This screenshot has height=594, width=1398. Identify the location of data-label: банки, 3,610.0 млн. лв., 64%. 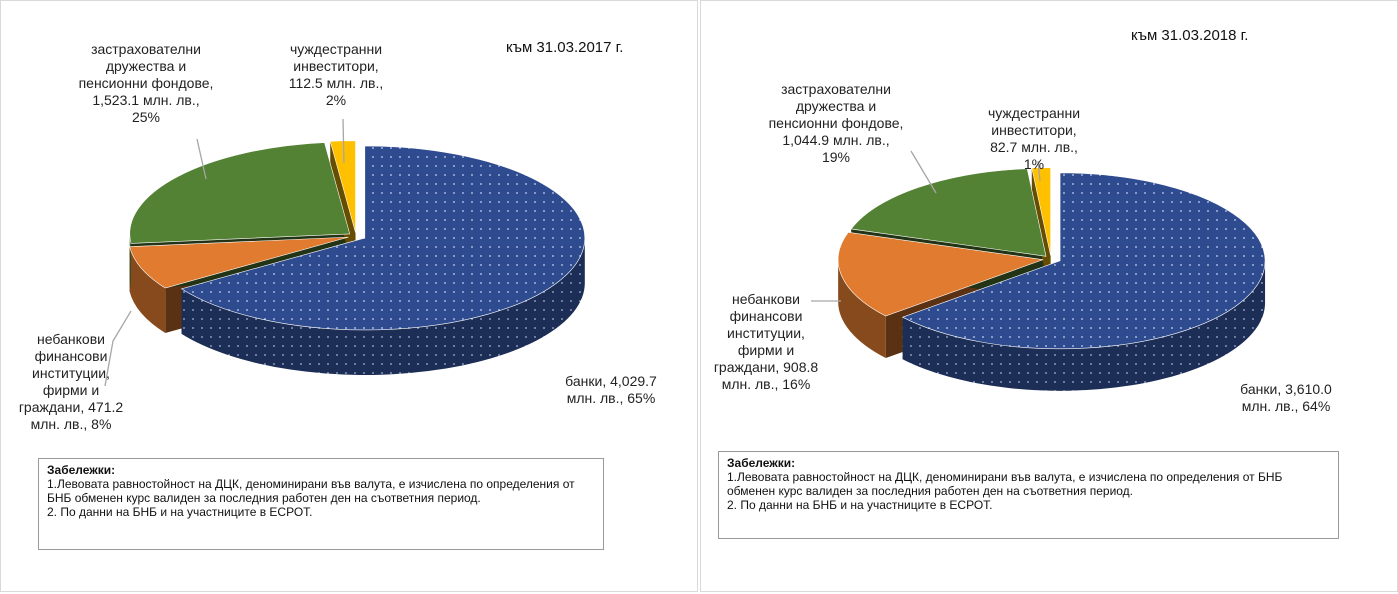
(1286, 397).